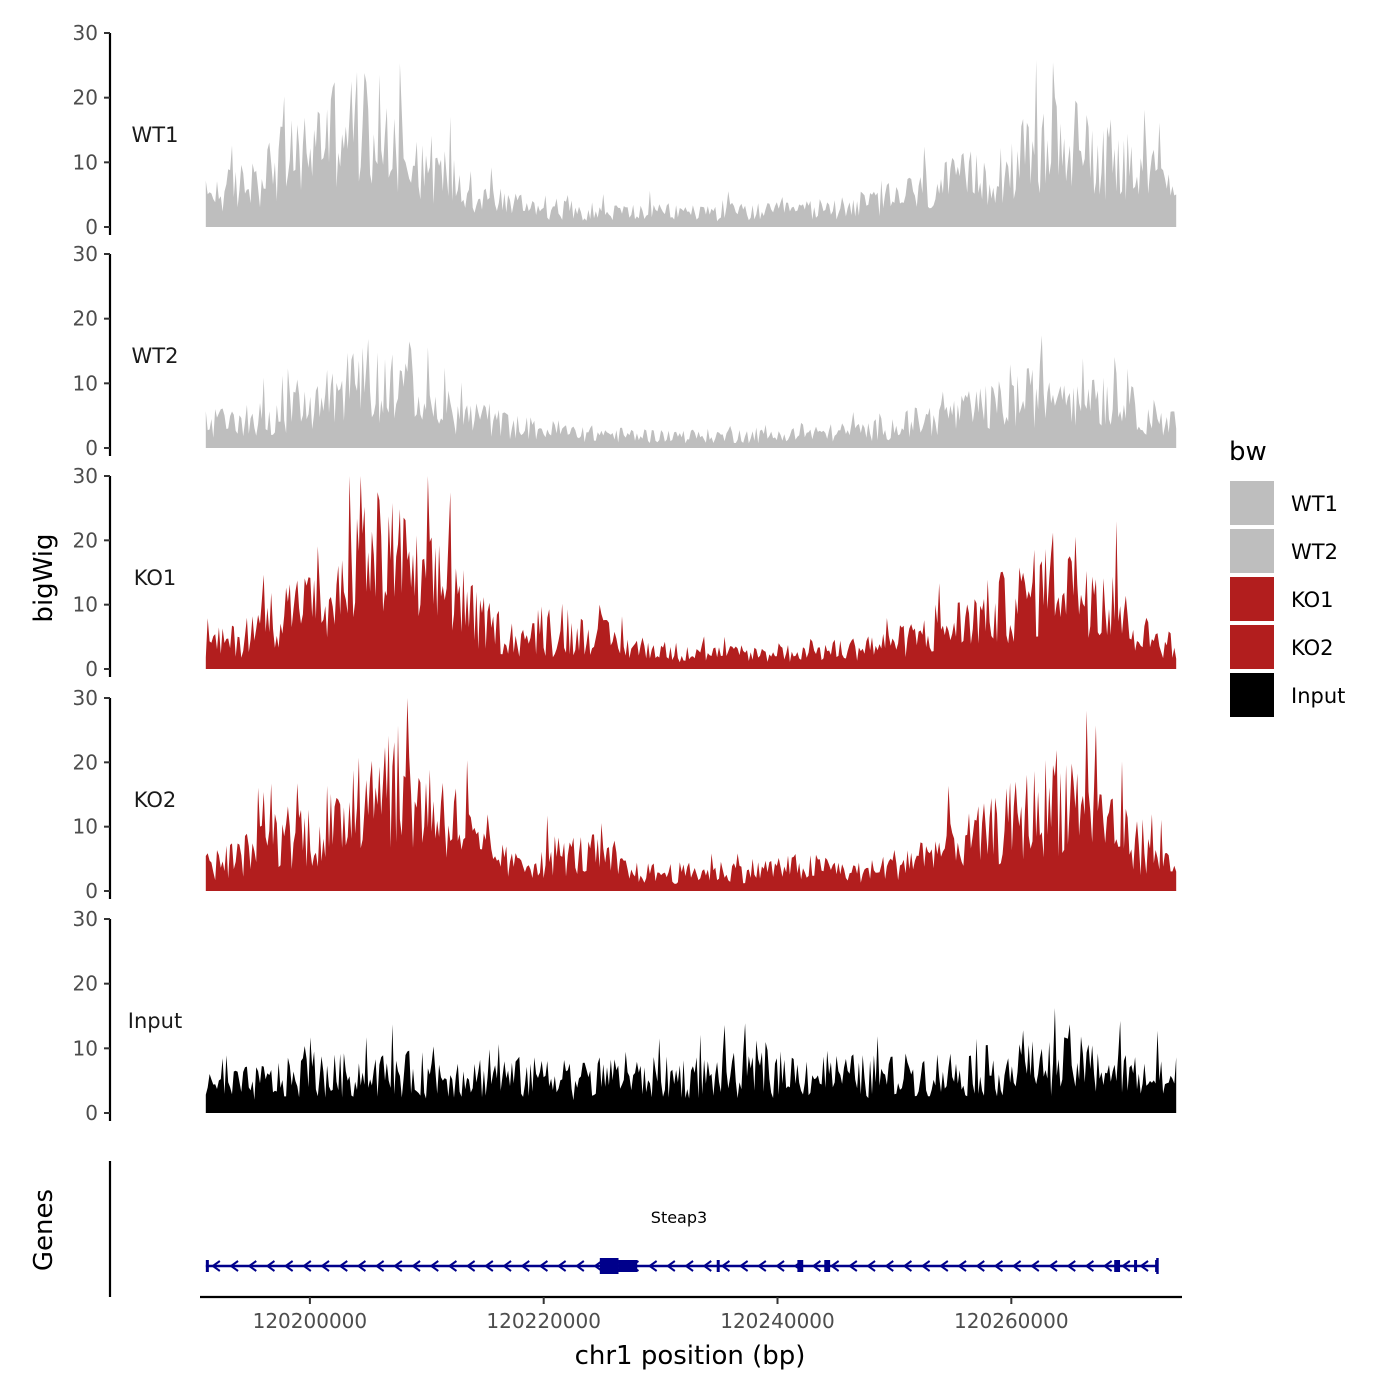 This screenshot has width=1400, height=1400. I want to click on x-tick-label: 120200000, so click(310, 1321).